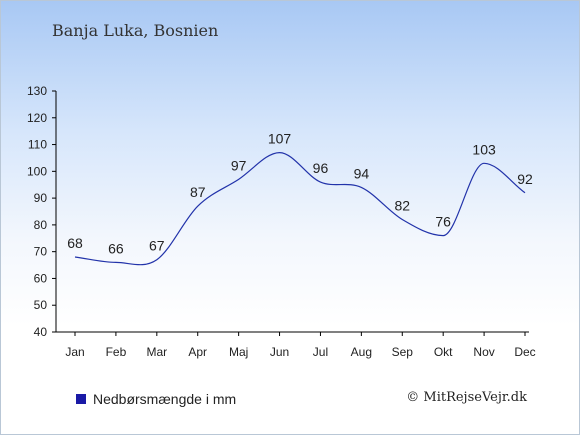 The image size is (580, 435). I want to click on y-tick-label: 60, so click(41, 278).